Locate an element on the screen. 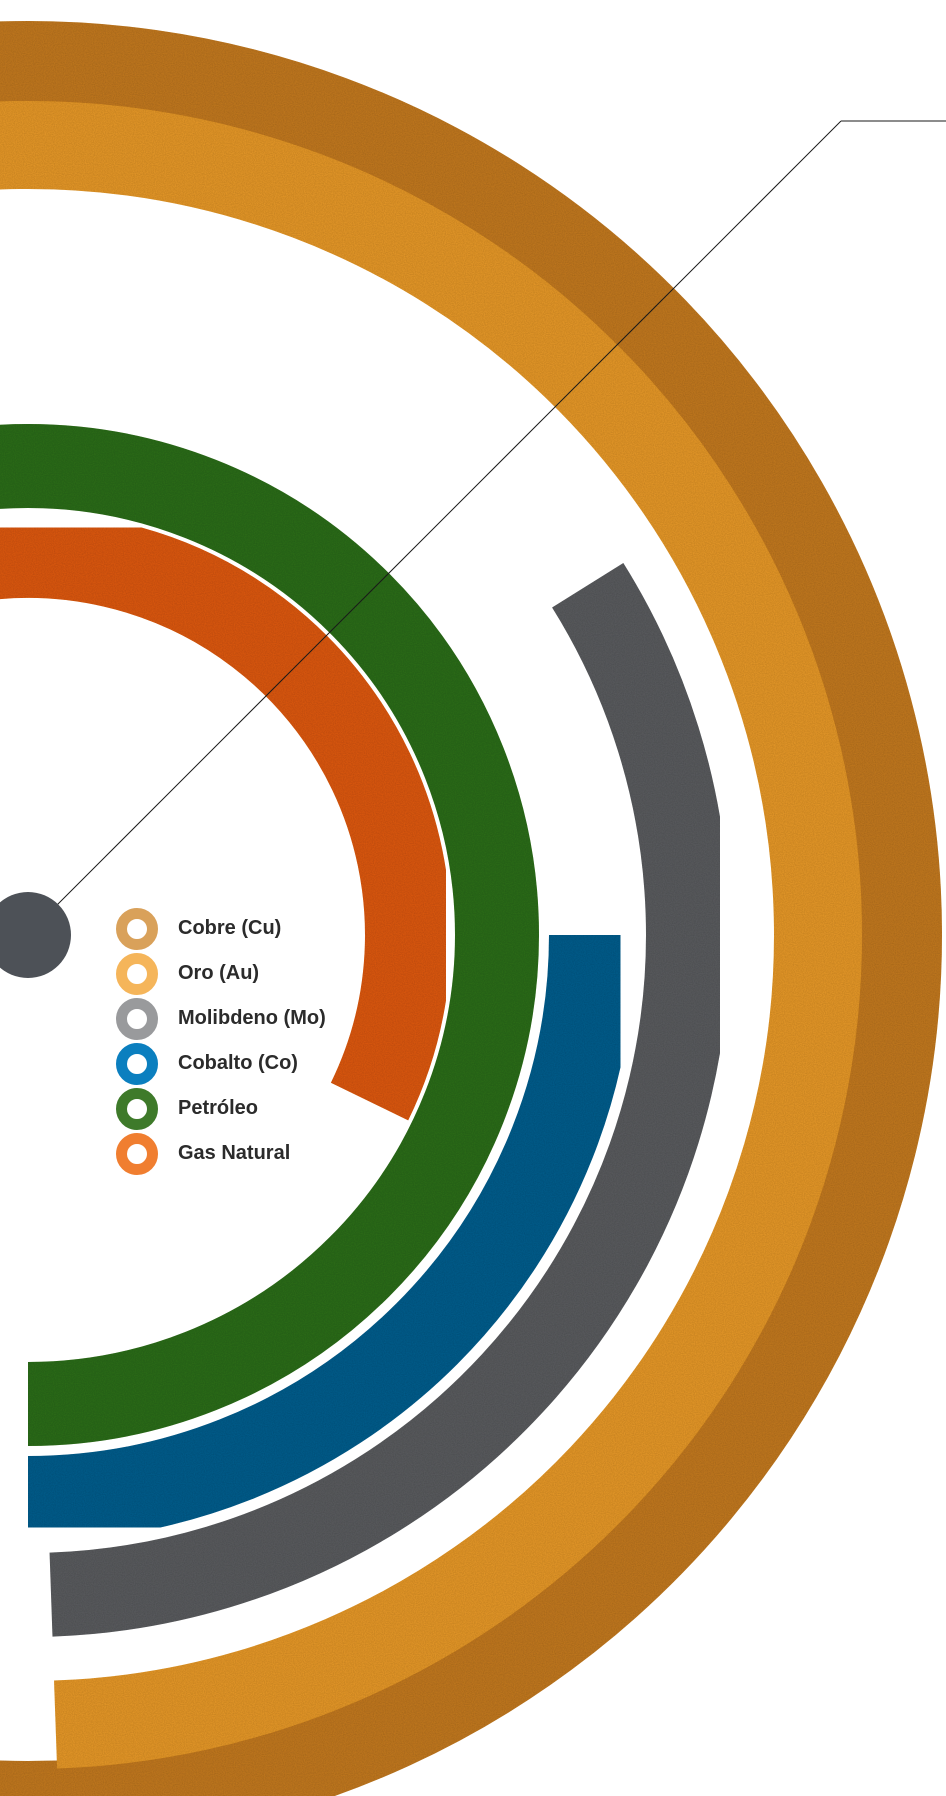  legend-item-cobre: Cobre (Cu) is located at coordinates (221, 928).